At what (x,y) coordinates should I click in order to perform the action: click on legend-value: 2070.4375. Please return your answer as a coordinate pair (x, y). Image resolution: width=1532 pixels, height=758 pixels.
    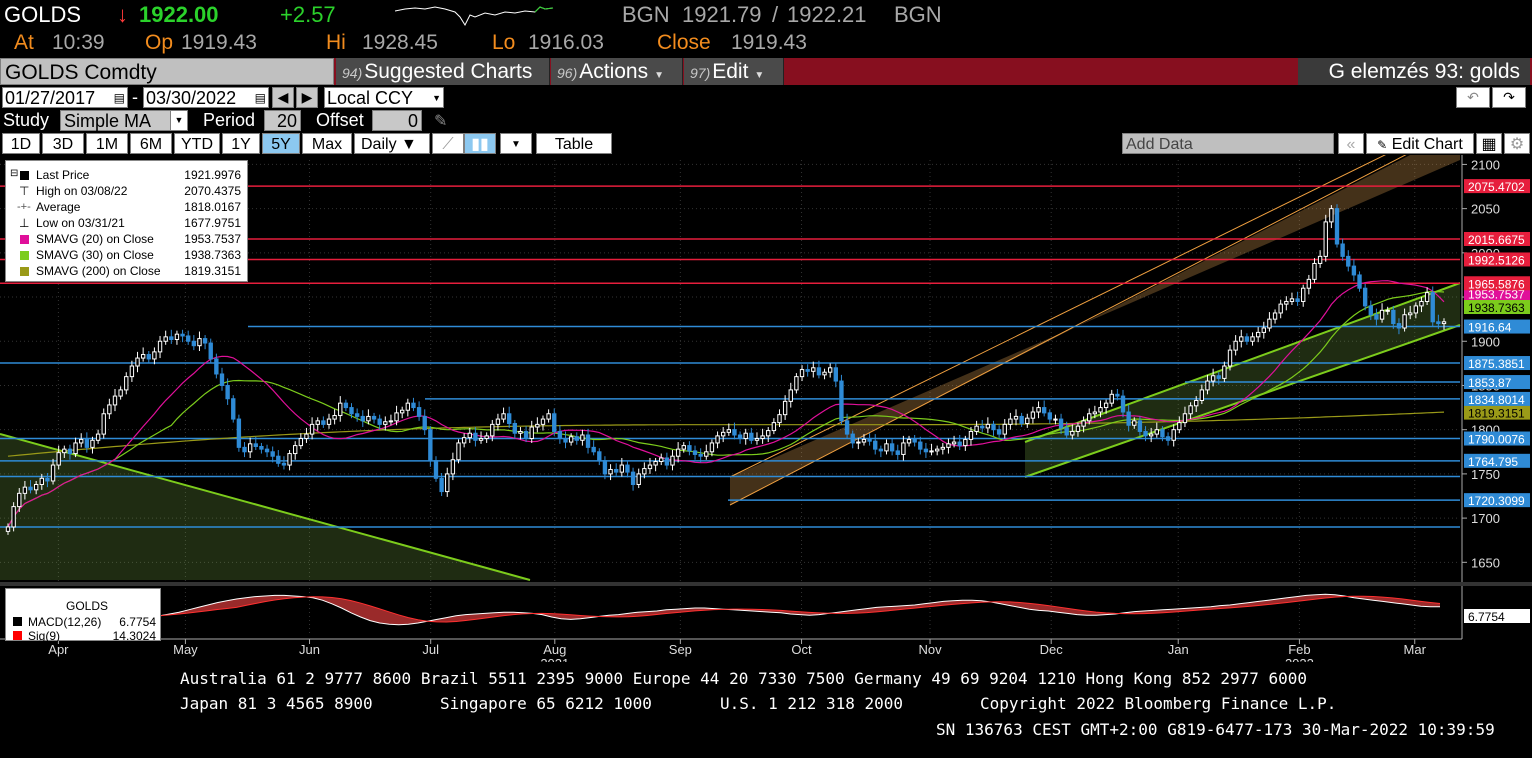
    Looking at the image, I should click on (212, 191).